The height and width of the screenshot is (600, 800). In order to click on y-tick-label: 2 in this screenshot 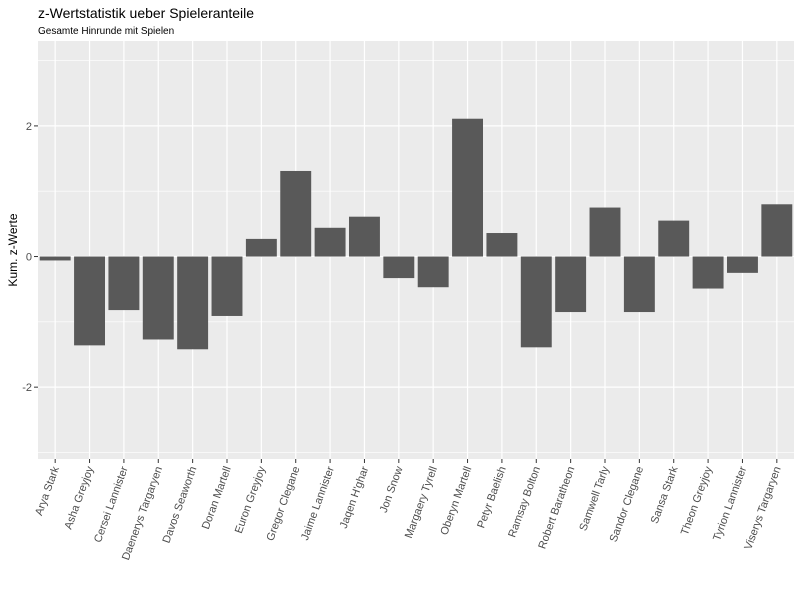, I will do `click(29, 127)`.